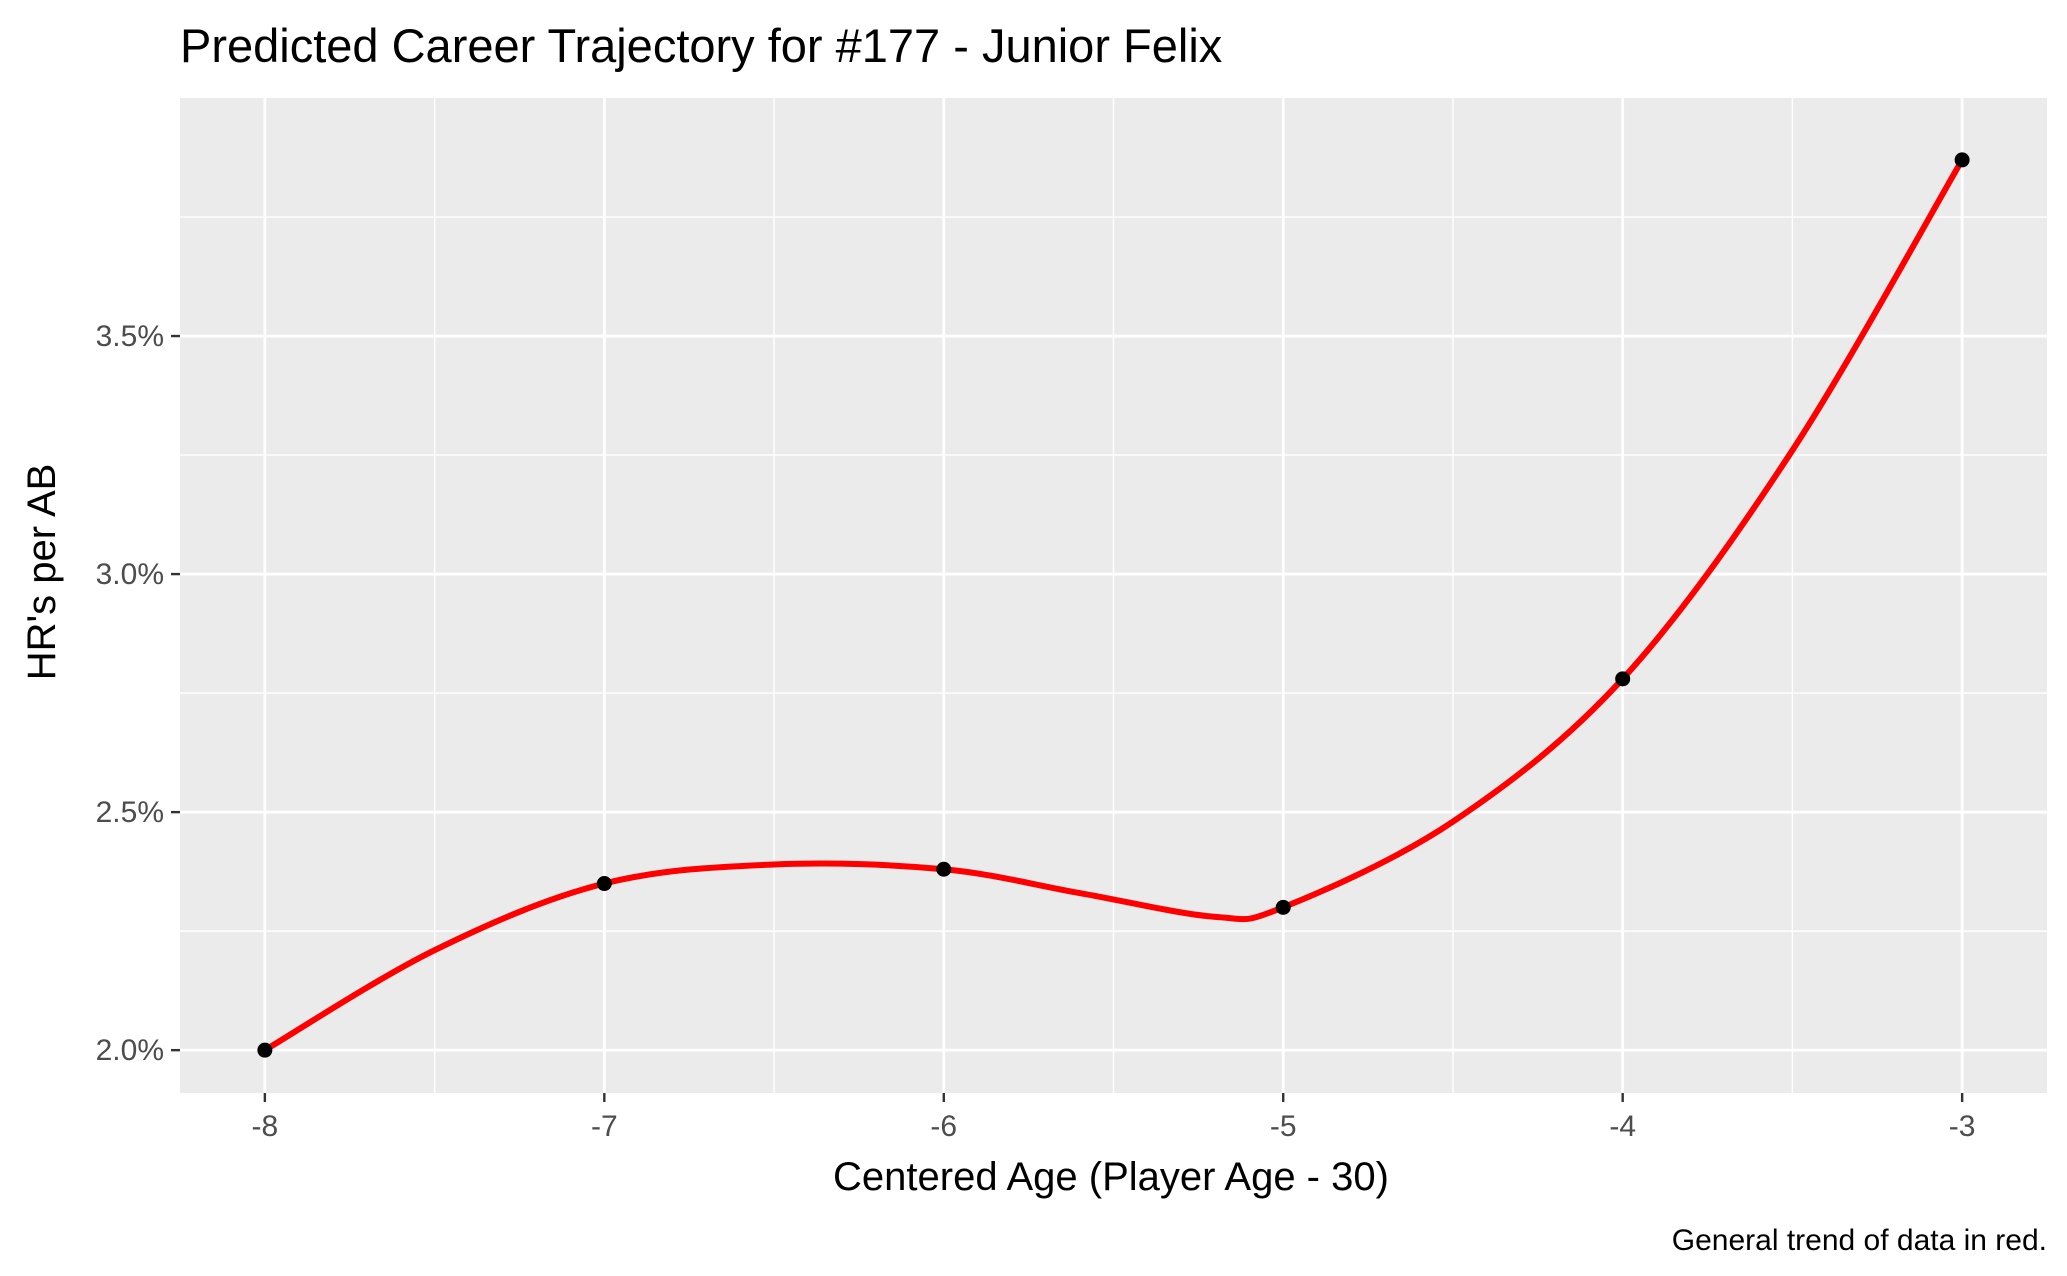 Image resolution: width=2067 pixels, height=1276 pixels. I want to click on x-tick-label: -5, so click(1283, 1126).